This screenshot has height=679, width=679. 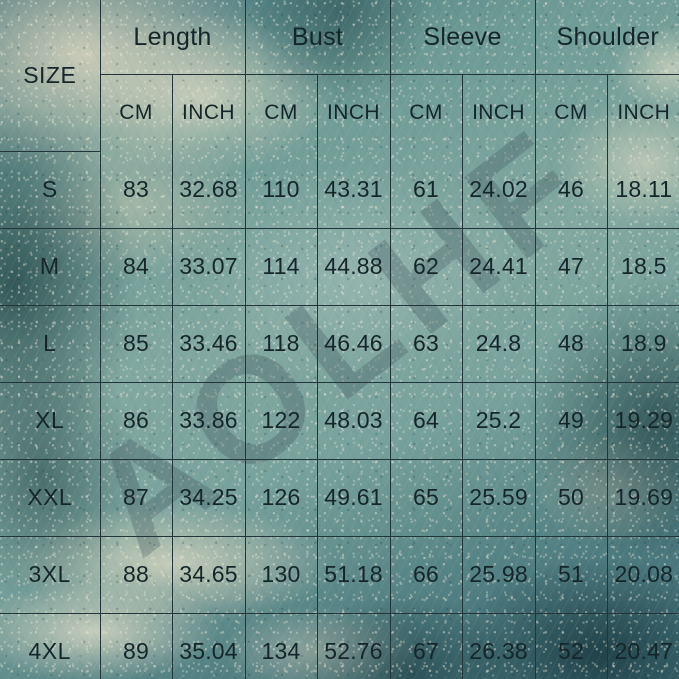 I want to click on unit-header-bust-inch: INCH, so click(x=353, y=112).